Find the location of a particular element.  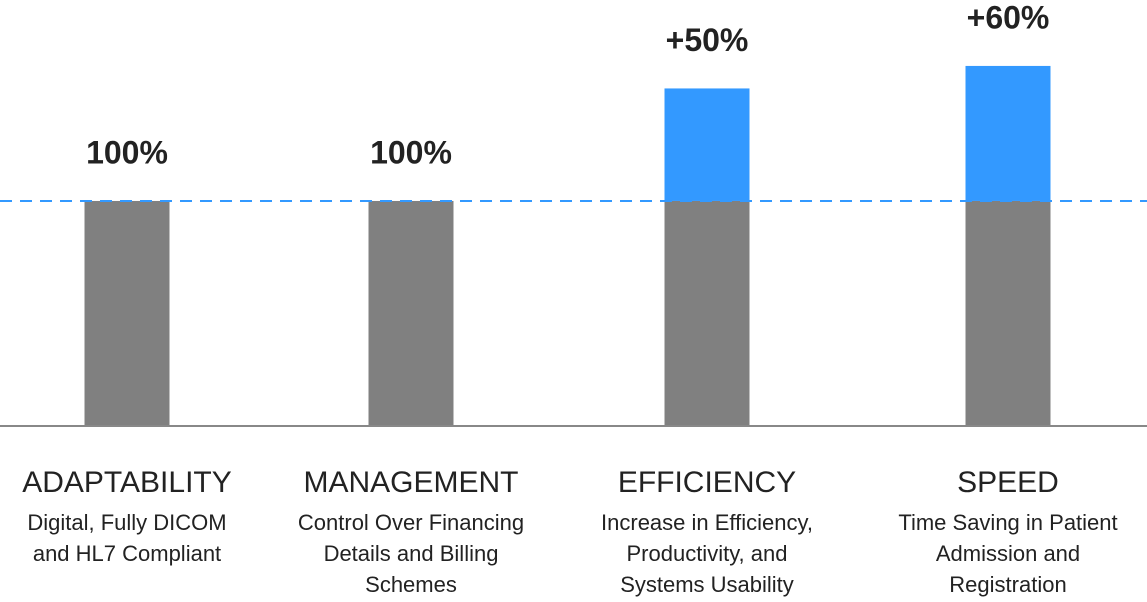

category-label: ADAPTABILITY is located at coordinates (127, 482).